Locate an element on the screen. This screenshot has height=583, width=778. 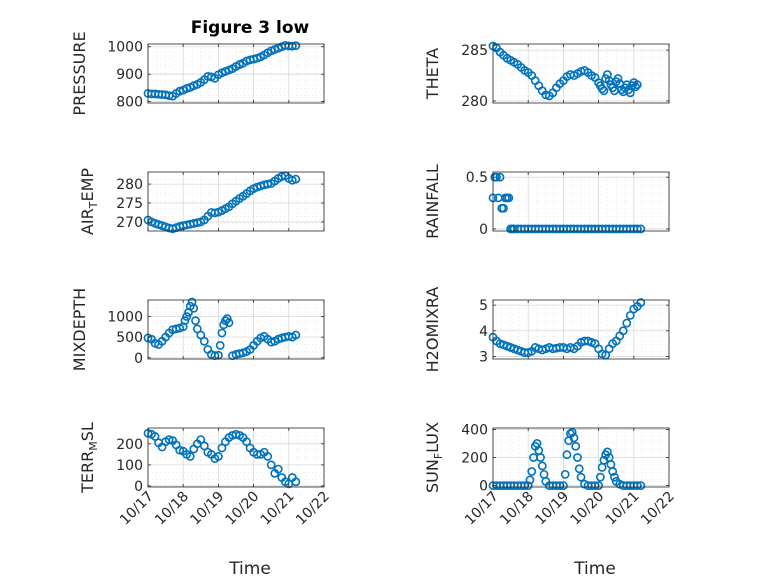
subplot-2: 280 285 THETA is located at coordinates (546, 75).